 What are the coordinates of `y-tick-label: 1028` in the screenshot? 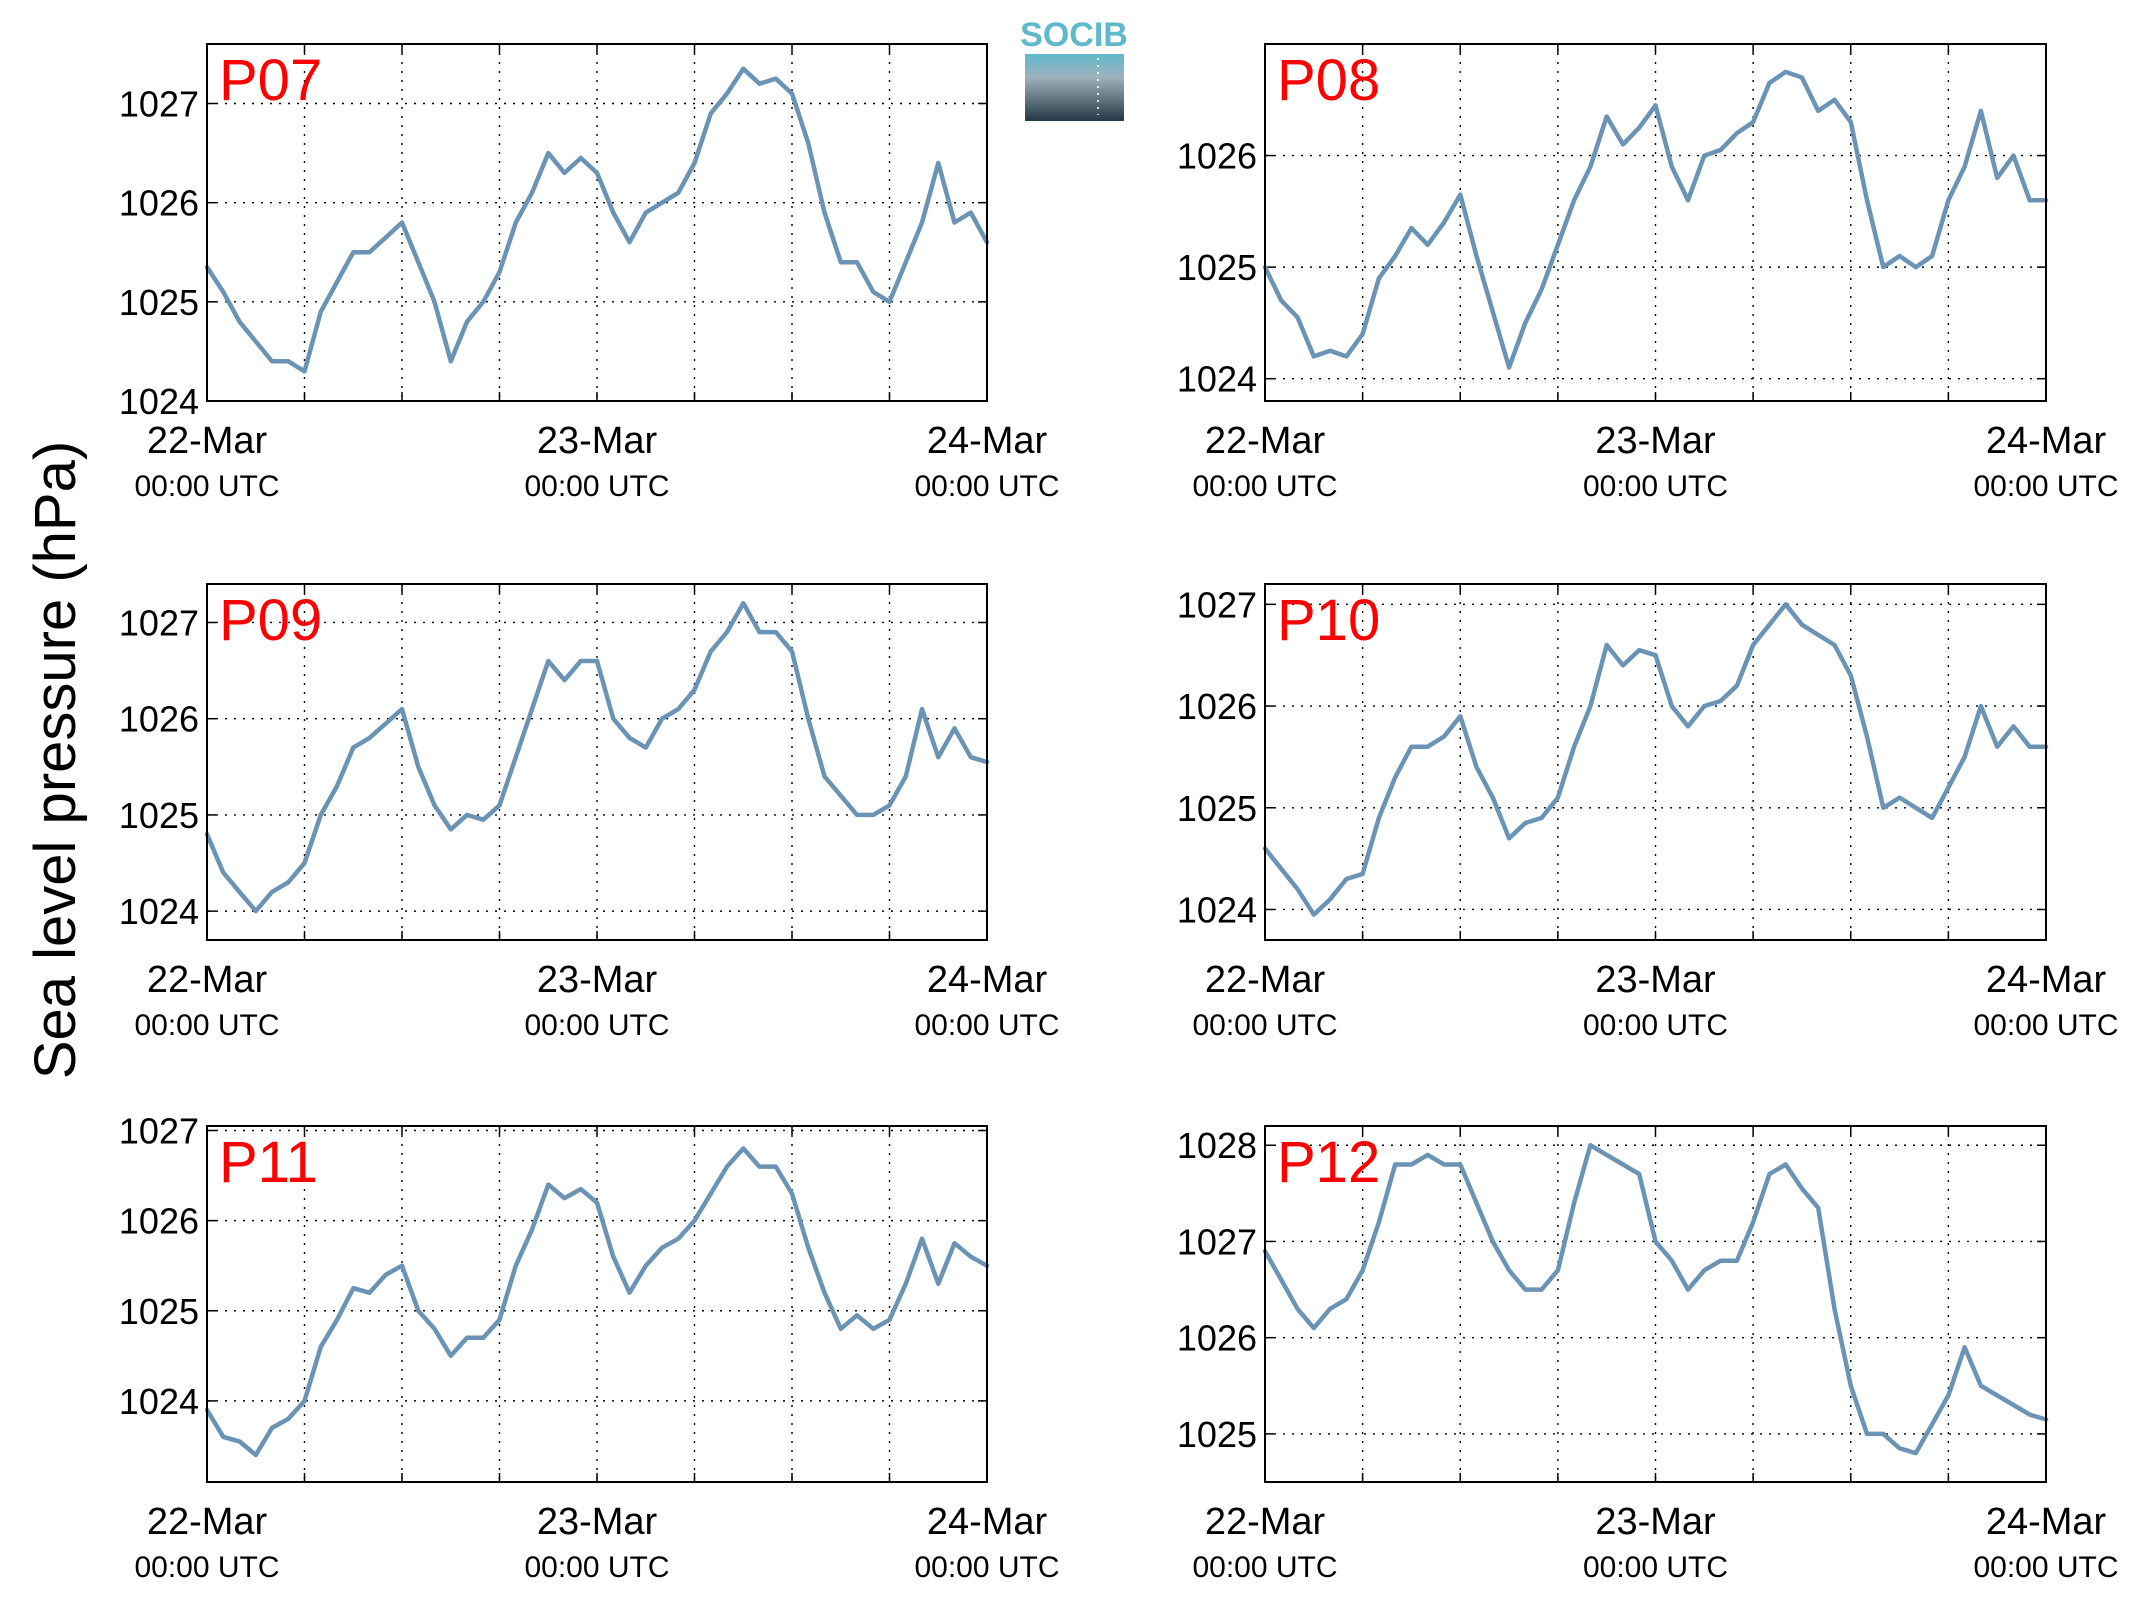 It's located at (1217, 1145).